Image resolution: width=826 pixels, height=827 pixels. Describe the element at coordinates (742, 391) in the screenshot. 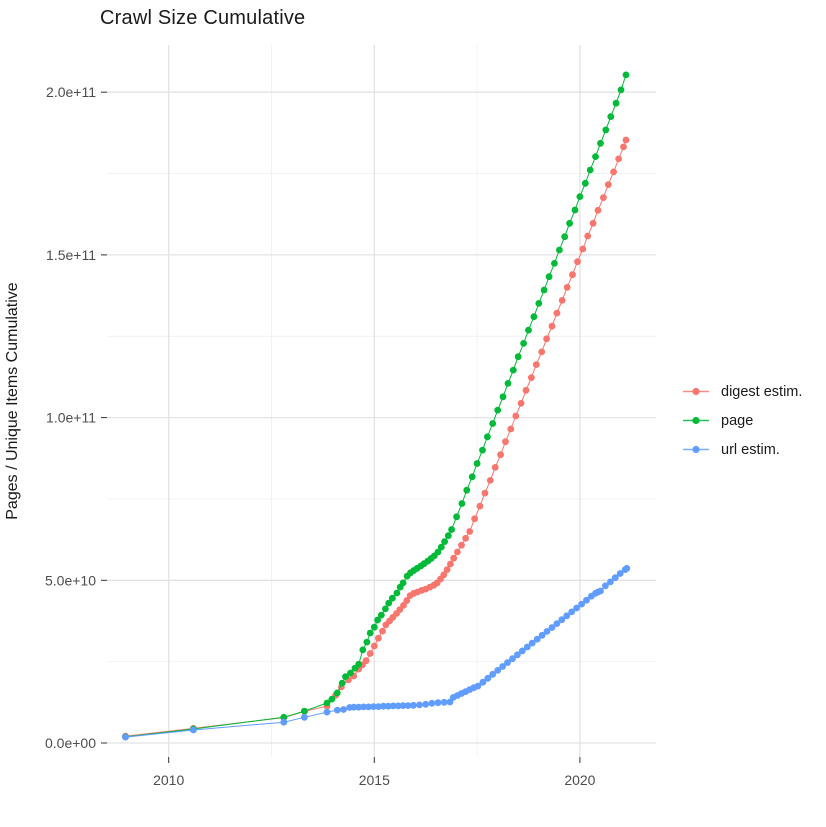

I see `legend-item: digest estim.` at that location.